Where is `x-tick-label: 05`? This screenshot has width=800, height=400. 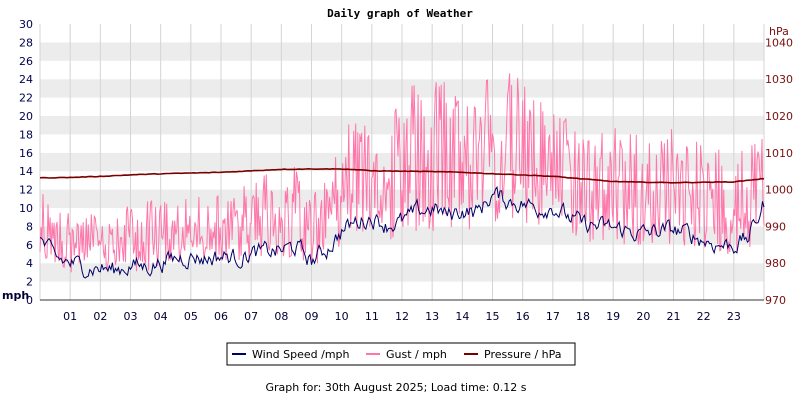
x-tick-label: 05 is located at coordinates (191, 316).